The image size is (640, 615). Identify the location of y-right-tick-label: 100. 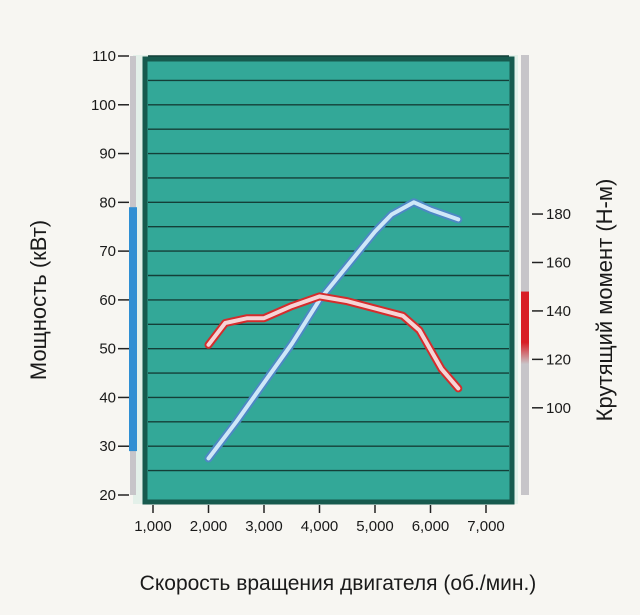
(558, 408).